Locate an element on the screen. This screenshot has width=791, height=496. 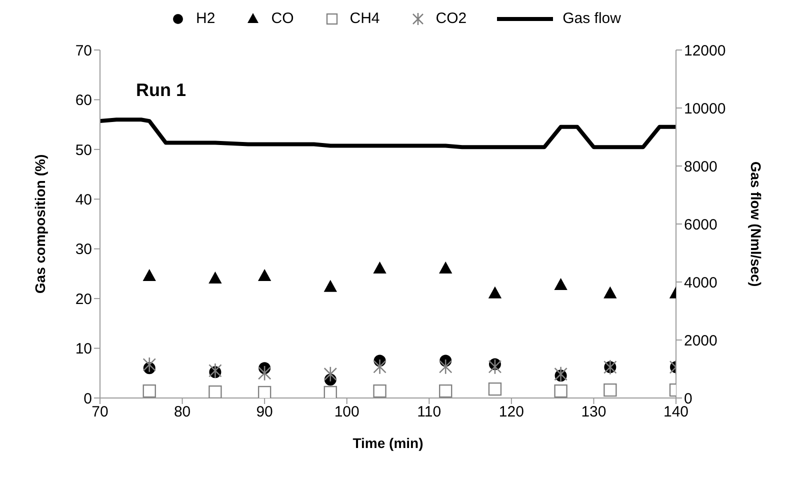
legend-label: Gas flow is located at coordinates (591, 18).